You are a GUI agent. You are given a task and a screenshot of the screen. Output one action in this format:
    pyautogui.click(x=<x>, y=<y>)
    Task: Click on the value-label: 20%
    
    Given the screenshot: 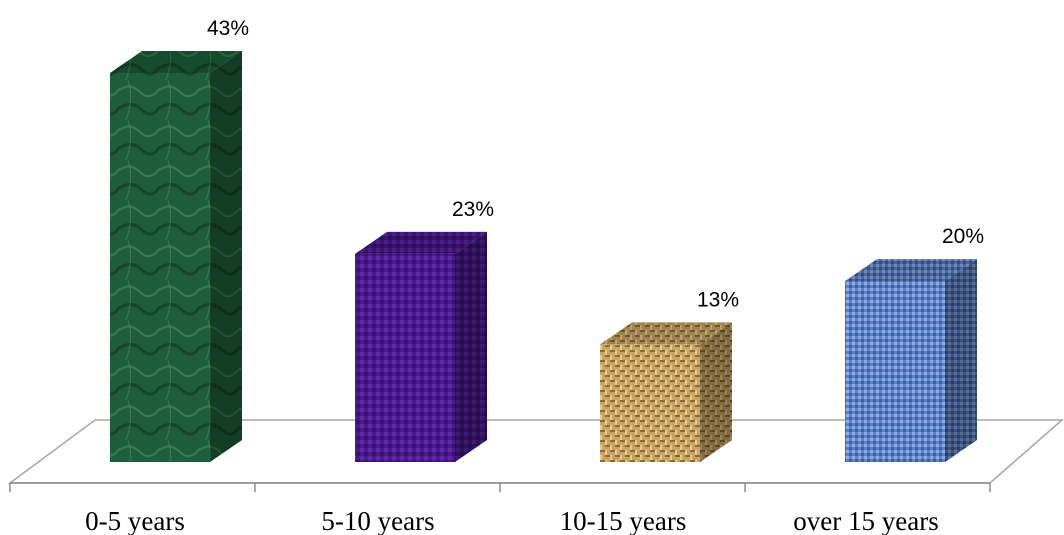 What is the action you would take?
    pyautogui.click(x=963, y=236)
    